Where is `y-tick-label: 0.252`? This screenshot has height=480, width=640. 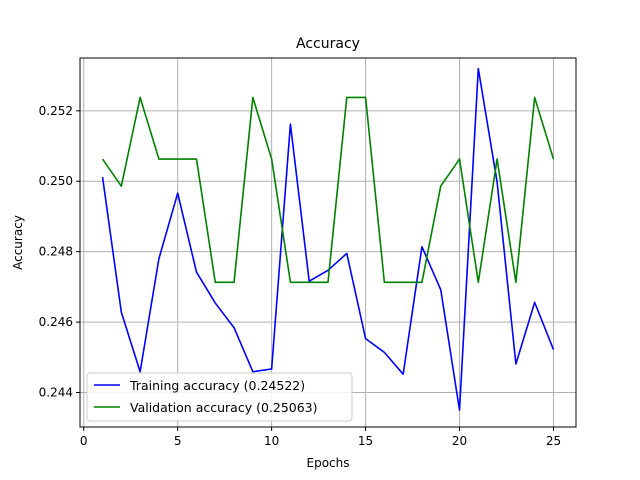
y-tick-label: 0.252 is located at coordinates (56, 111).